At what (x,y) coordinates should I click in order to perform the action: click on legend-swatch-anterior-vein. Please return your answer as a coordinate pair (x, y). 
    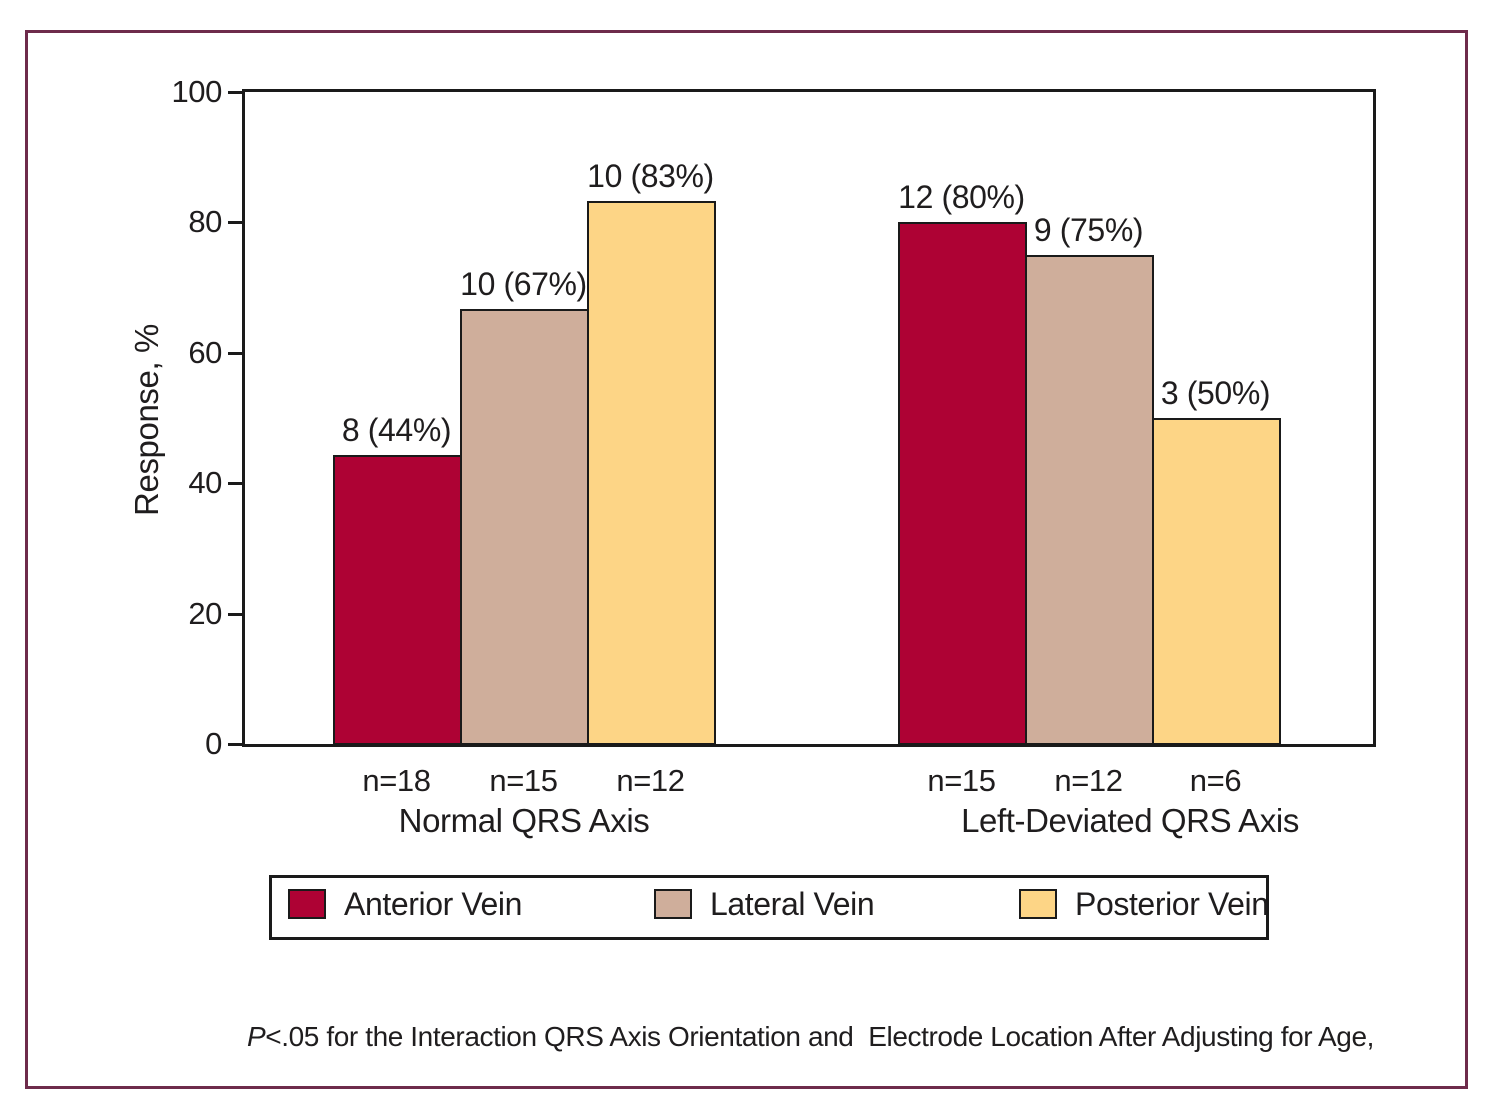
    Looking at the image, I should click on (307, 904).